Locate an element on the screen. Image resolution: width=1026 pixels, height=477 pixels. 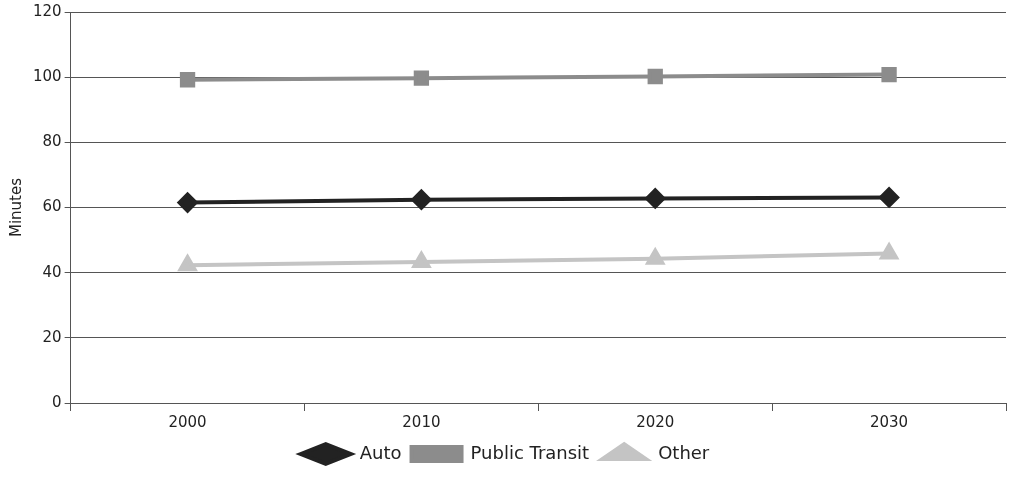
x-tick-label: 2010 is located at coordinates (421, 421).